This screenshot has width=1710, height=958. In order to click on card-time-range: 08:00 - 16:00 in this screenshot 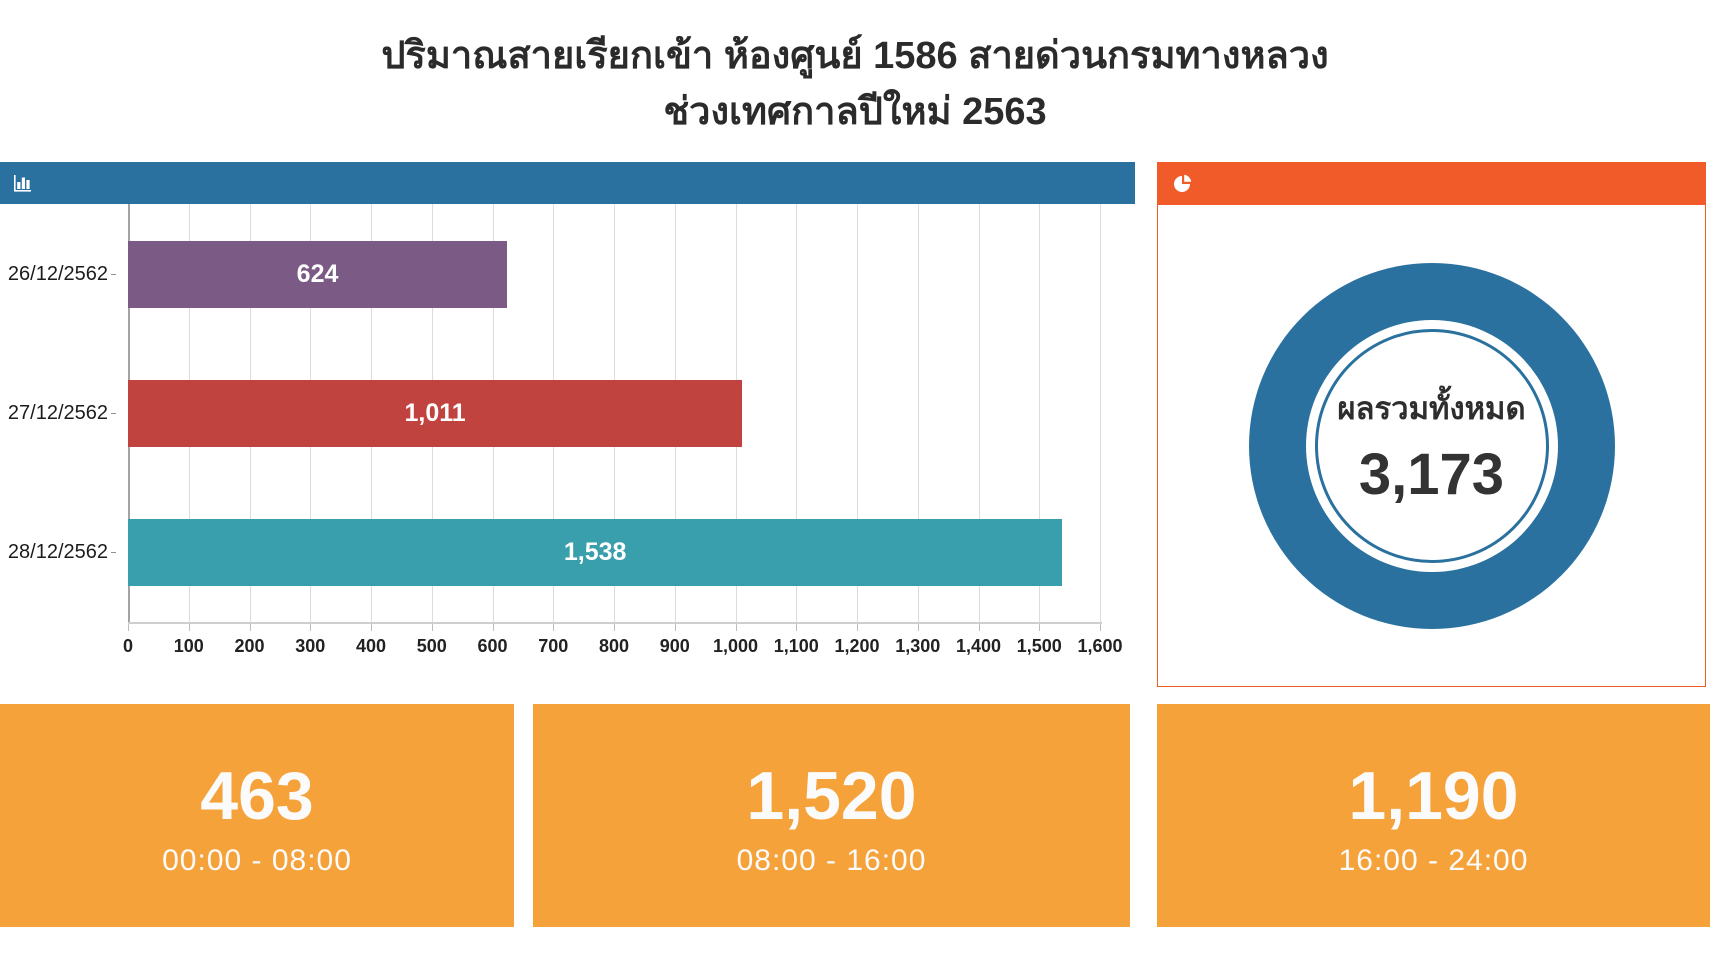, I will do `click(831, 861)`.